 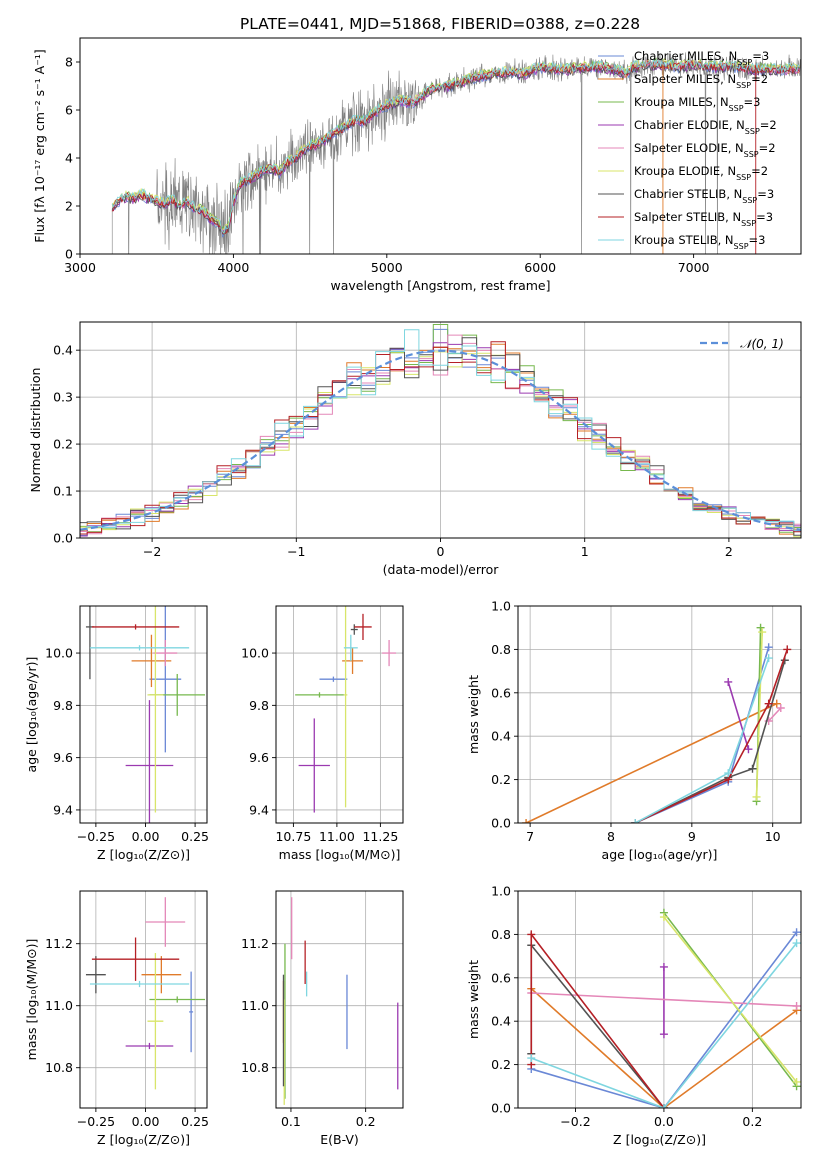 I want to click on x-tick-label: 8, so click(x=611, y=836).